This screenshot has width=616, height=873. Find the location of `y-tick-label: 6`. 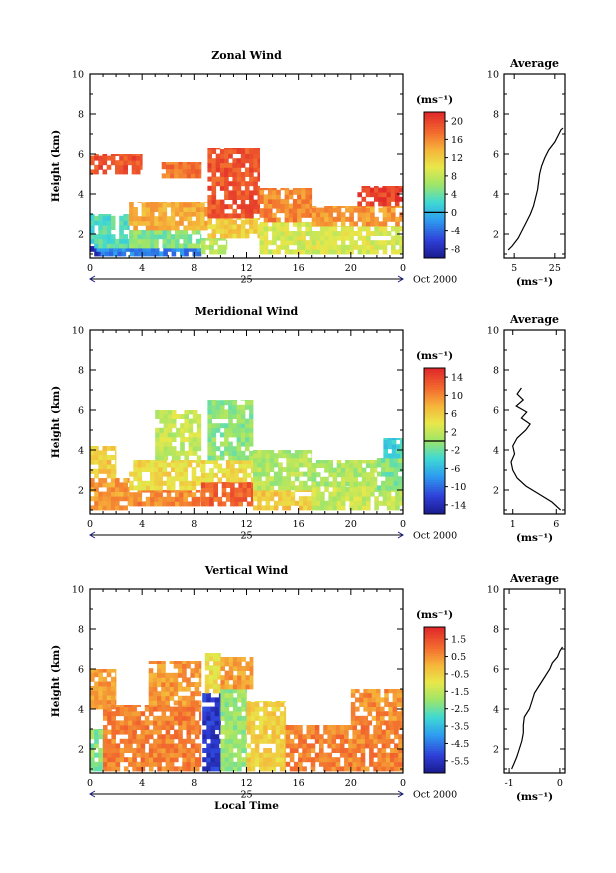

y-tick-label: 6 is located at coordinates (81, 670).